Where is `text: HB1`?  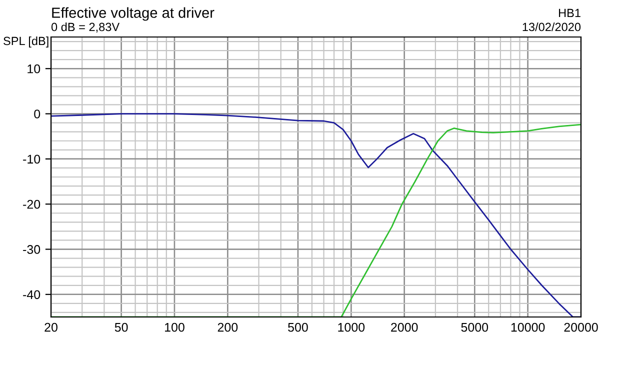 text: HB1 is located at coordinates (569, 13).